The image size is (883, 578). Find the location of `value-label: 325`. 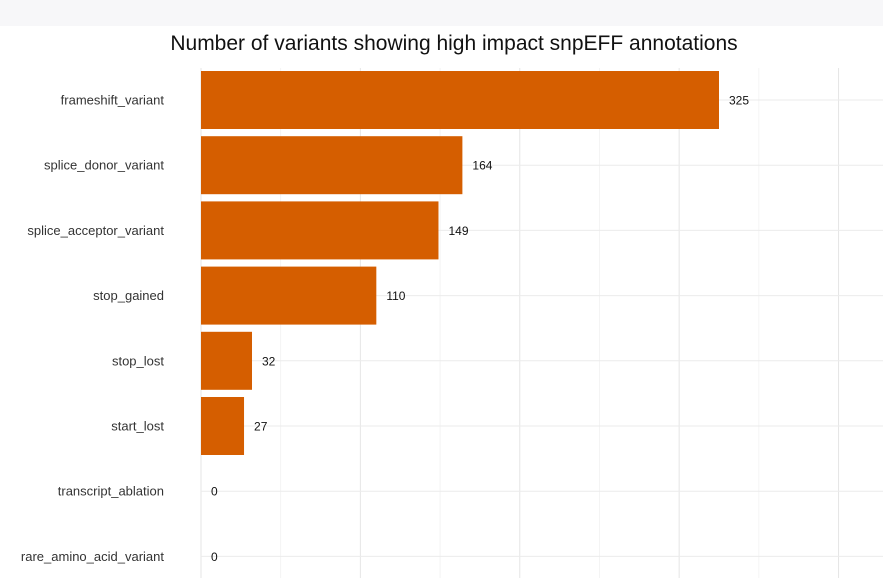

value-label: 325 is located at coordinates (739, 101).